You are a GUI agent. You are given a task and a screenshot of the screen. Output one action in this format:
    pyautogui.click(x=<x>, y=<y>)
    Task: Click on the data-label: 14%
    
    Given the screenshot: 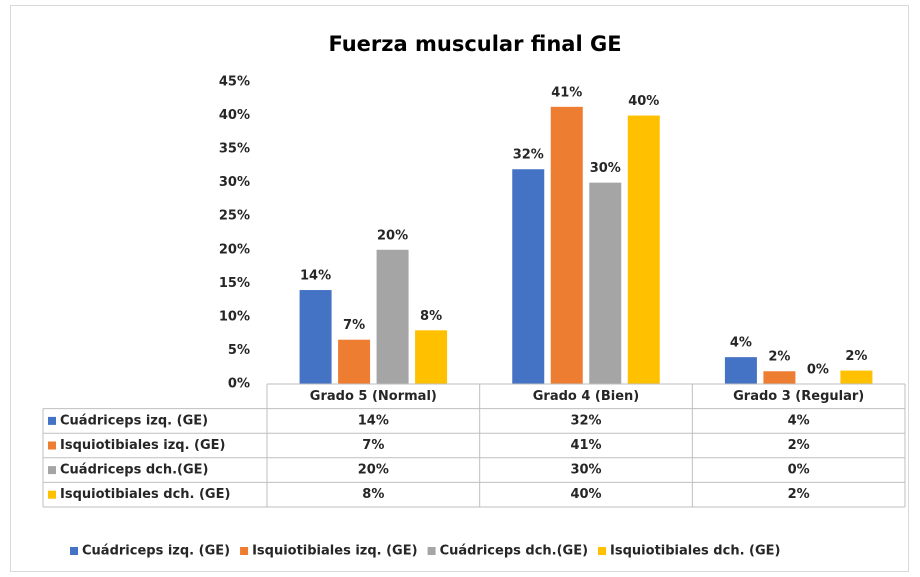 What is the action you would take?
    pyautogui.click(x=315, y=276)
    